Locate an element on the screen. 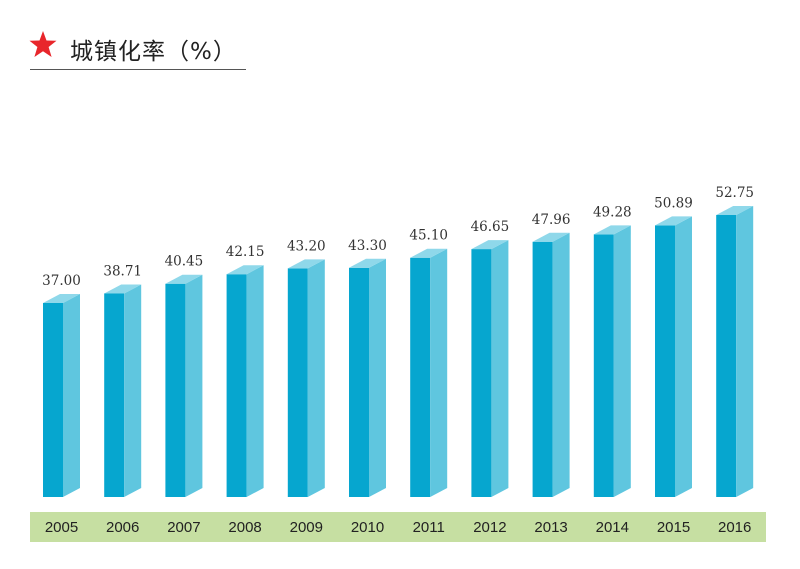  value-label-2013: 47.96 is located at coordinates (551, 220).